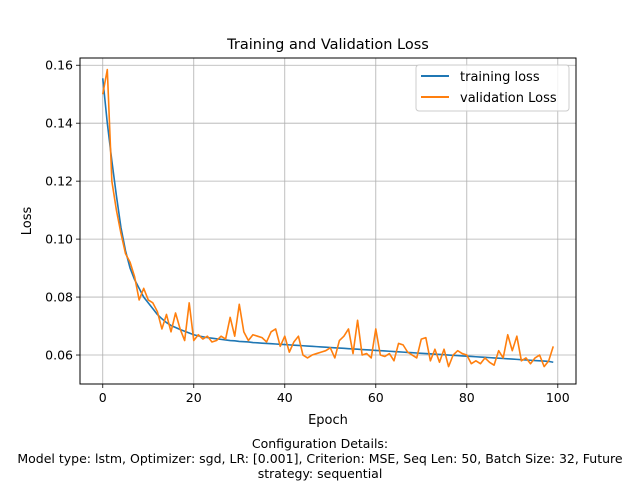 The height and width of the screenshot is (481, 640). What do you see at coordinates (59, 65) in the screenshot?
I see `y-tick-label: 0.16` at bounding box center [59, 65].